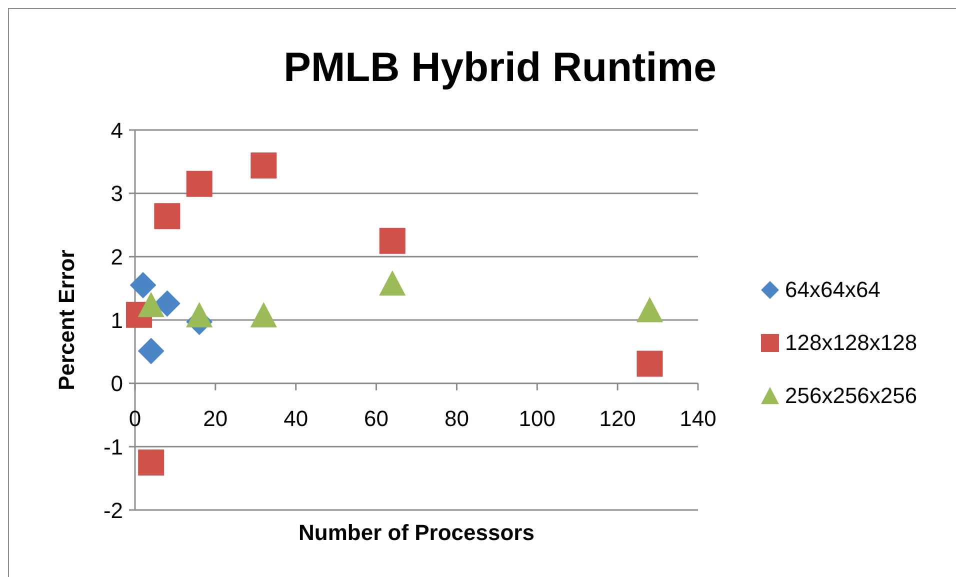  What do you see at coordinates (851, 395) in the screenshot?
I see `legend-label: 256x256x256` at bounding box center [851, 395].